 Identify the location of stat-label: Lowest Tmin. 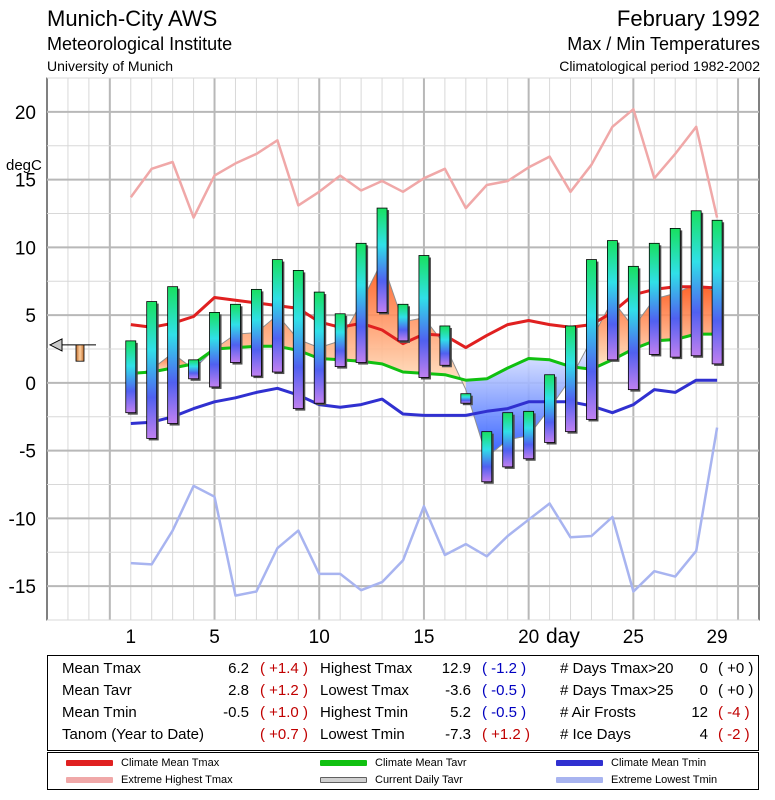
(362, 734).